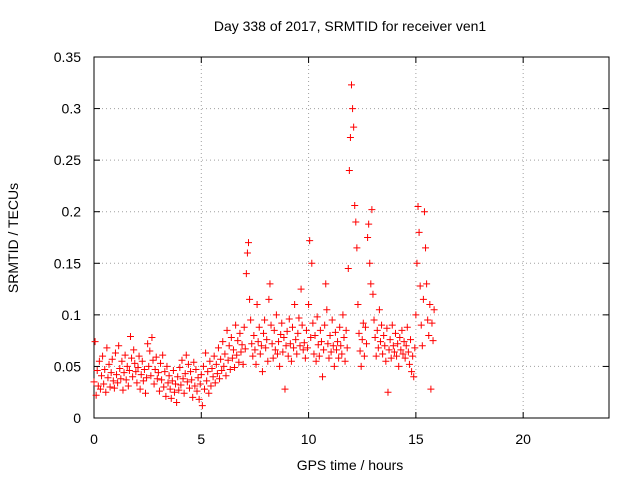 The image size is (640, 480). What do you see at coordinates (201, 439) in the screenshot?
I see `x-tick-label: 5` at bounding box center [201, 439].